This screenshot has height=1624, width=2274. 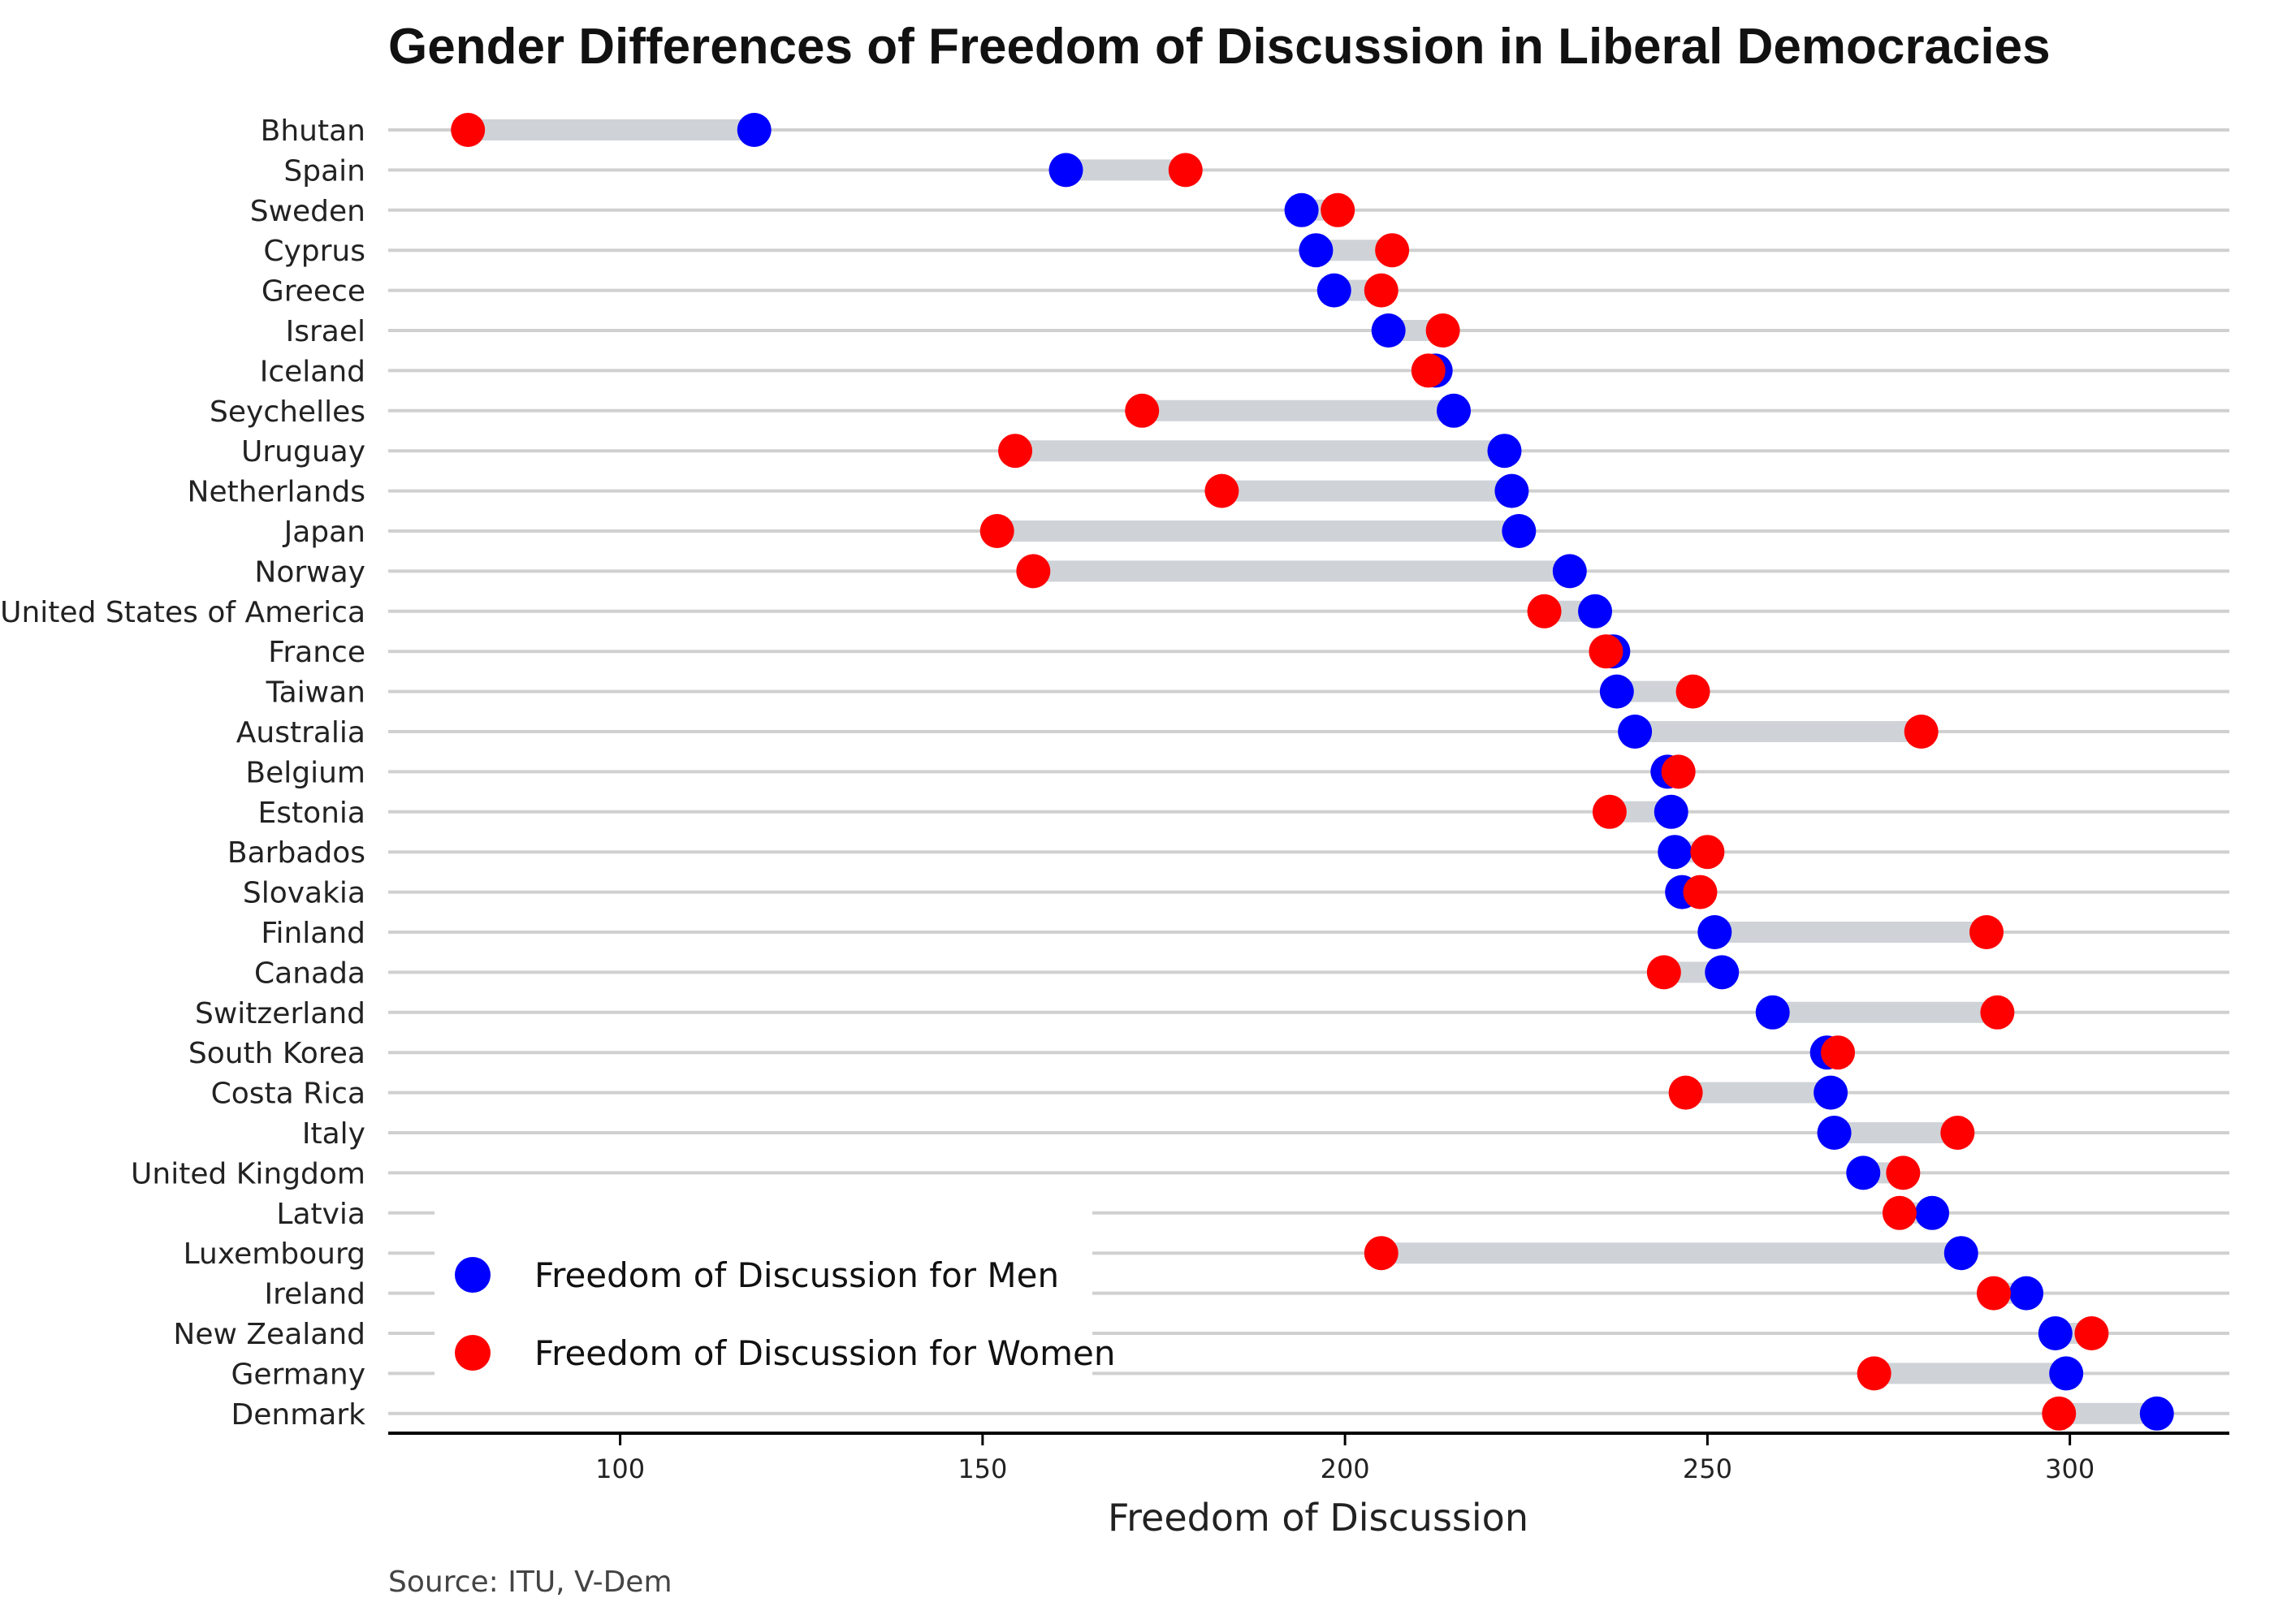 I want to click on point-women-latvia, so click(x=1900, y=1212).